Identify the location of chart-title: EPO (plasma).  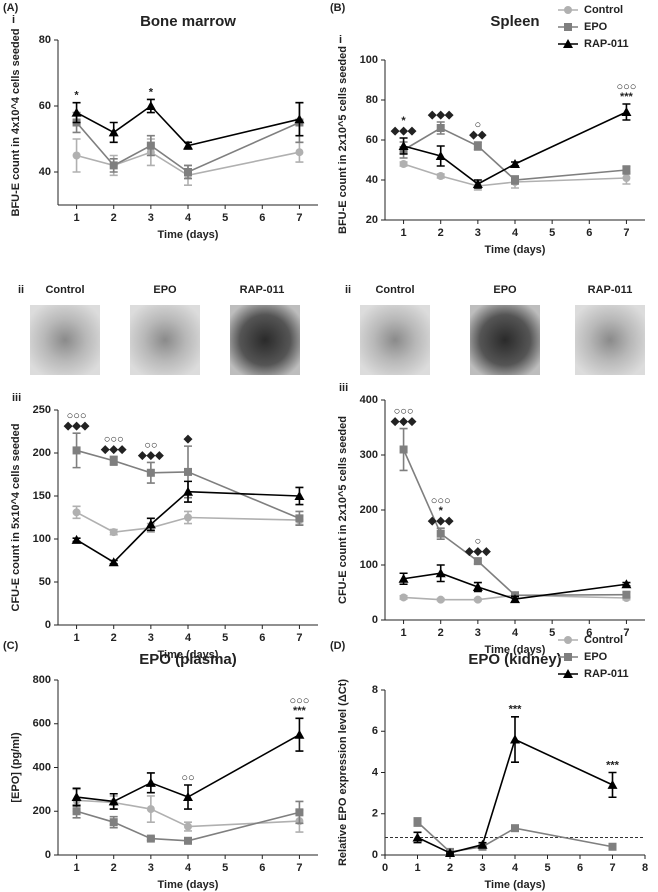
(188, 659).